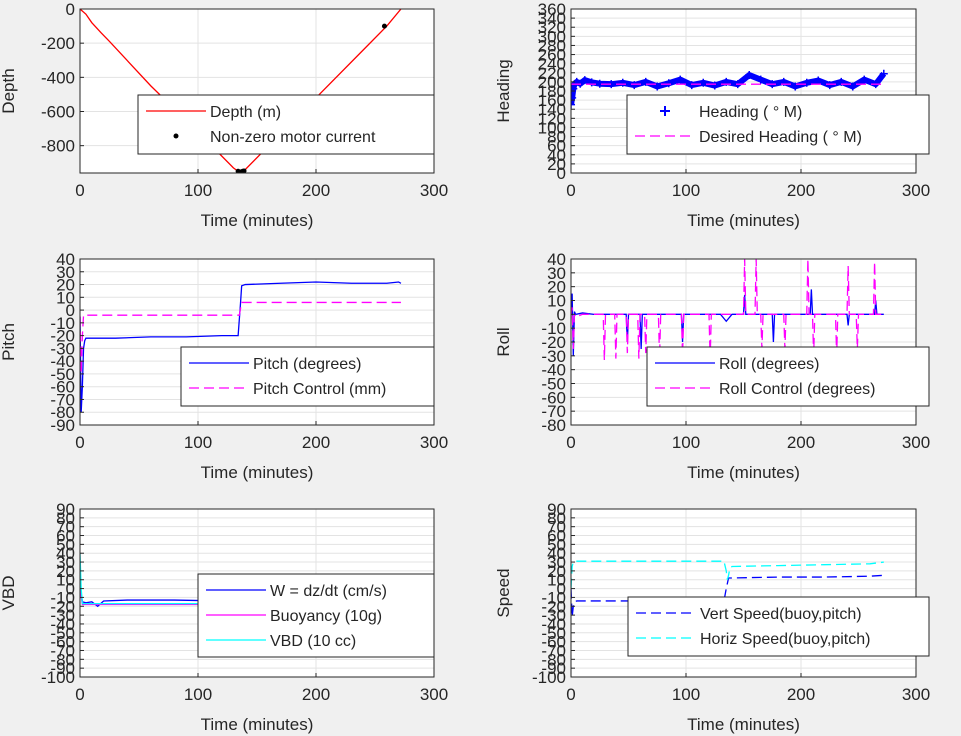  Describe the element at coordinates (62, 633) in the screenshot. I see `y-tick-label: -50` at that location.